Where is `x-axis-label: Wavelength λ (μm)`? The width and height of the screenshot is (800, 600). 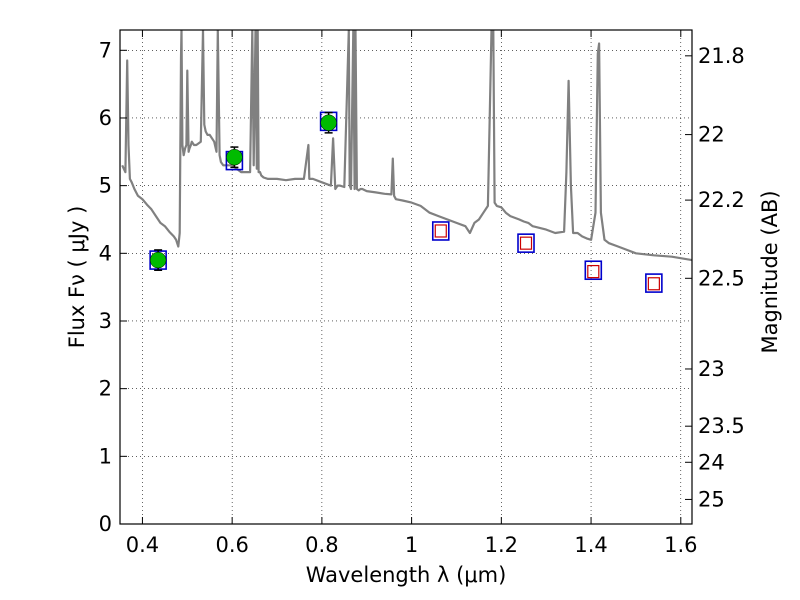 x-axis-label: Wavelength λ (μm) is located at coordinates (406, 575).